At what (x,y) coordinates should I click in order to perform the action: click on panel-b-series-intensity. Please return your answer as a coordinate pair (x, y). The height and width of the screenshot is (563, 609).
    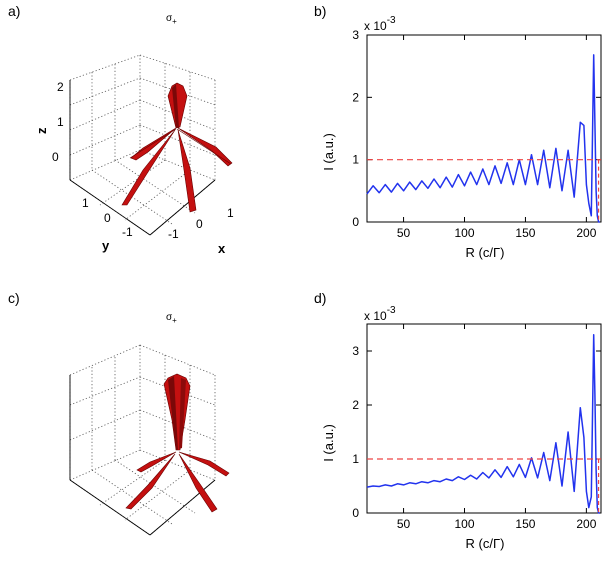
    Looking at the image, I should click on (483, 138).